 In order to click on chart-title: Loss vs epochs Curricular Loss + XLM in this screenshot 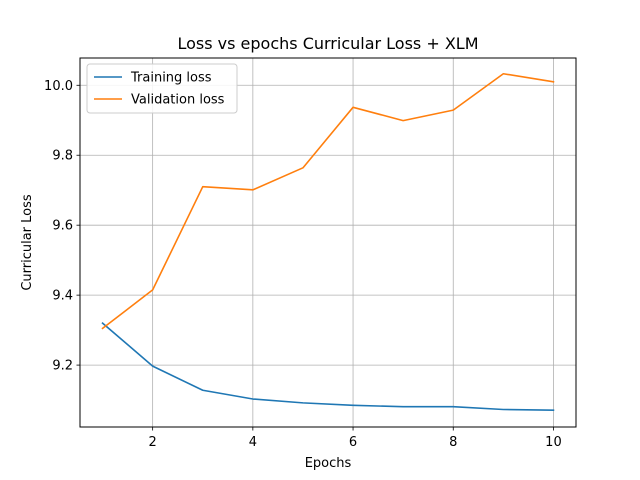, I will do `click(327, 43)`.